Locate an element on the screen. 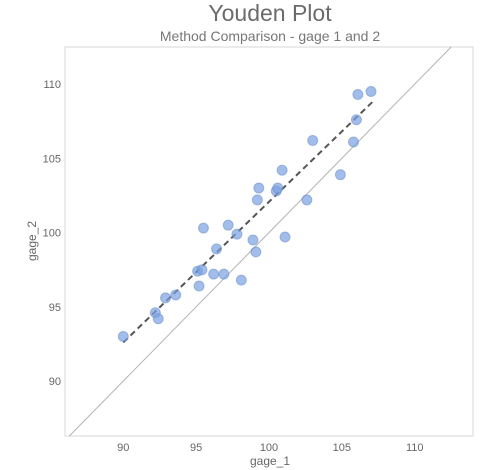 Image resolution: width=504 pixels, height=470 pixels. x-tick-label: 95 is located at coordinates (196, 448).